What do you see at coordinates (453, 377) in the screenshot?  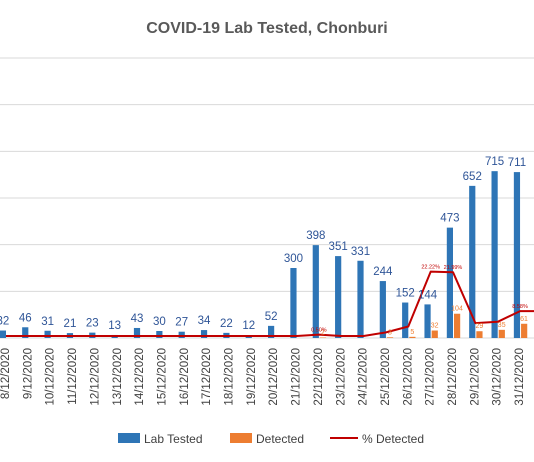 I see `x-tick-label: 28/12/2020` at bounding box center [453, 377].